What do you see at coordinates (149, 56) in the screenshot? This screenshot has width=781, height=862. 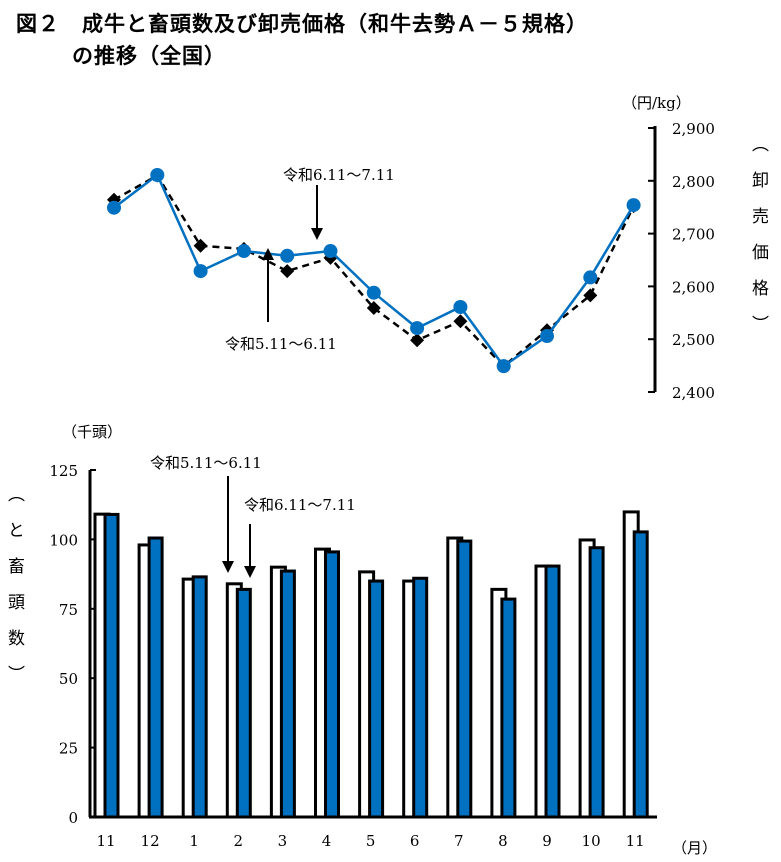 I see `figure-title-line2: の推移（全国）` at bounding box center [149, 56].